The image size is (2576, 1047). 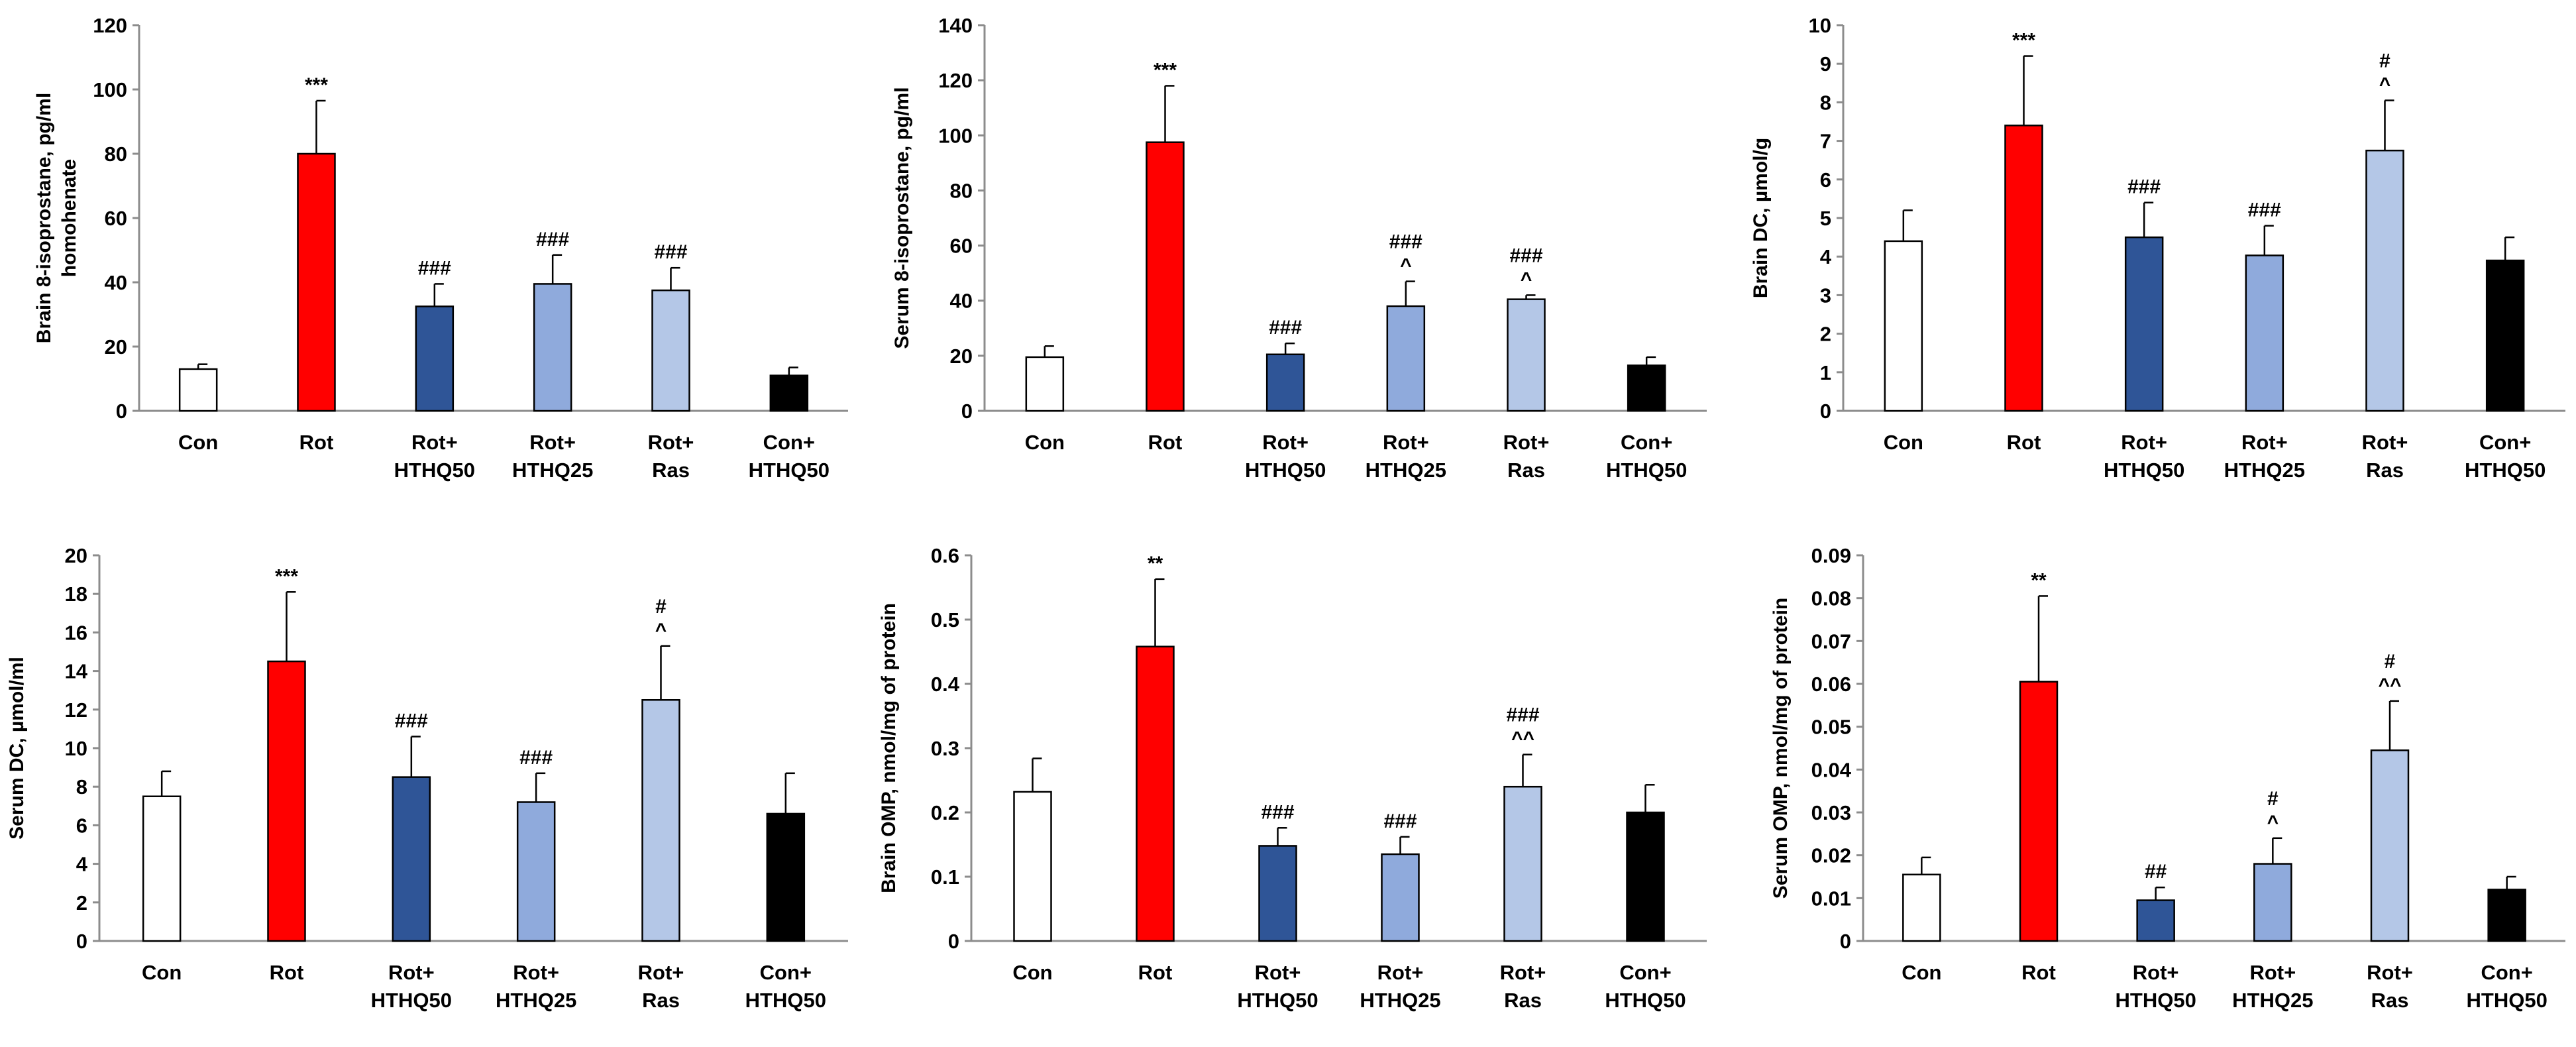 What do you see at coordinates (1831, 855) in the screenshot?
I see `y-tick-label: 0.02` at bounding box center [1831, 855].